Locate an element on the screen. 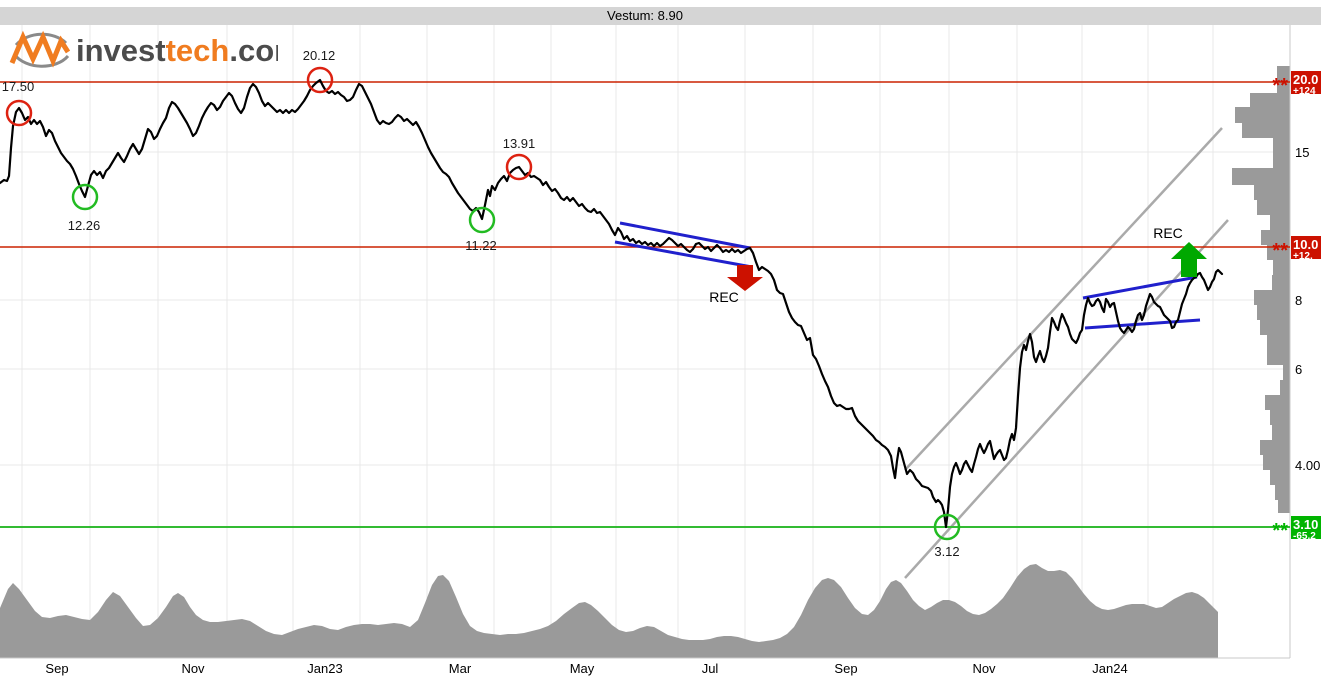  price-annotation: 3.12 is located at coordinates (946, 551).